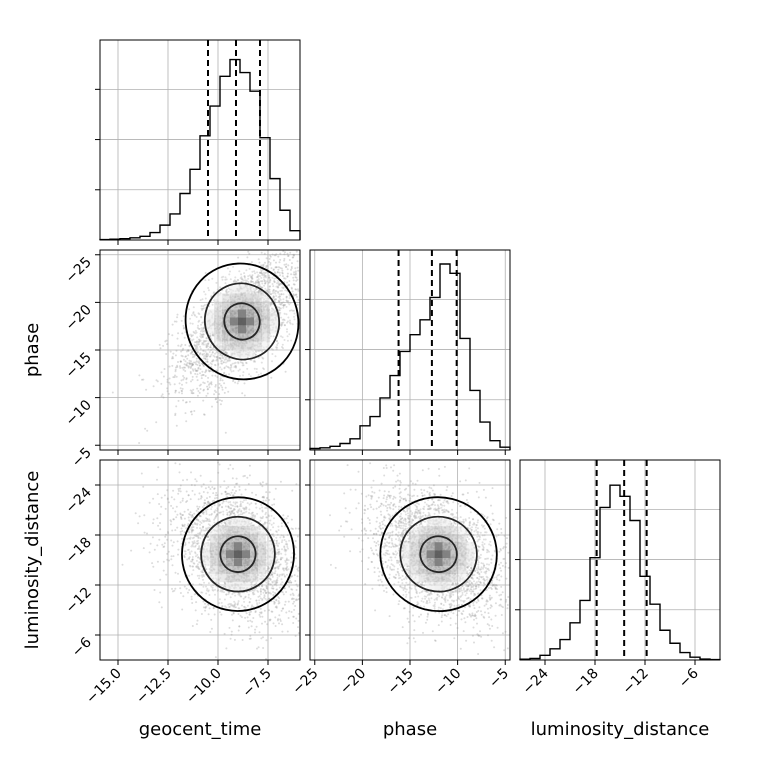 The width and height of the screenshot is (760, 760). What do you see at coordinates (82, 458) in the screenshot?
I see `y-tick-label-phase: −5` at bounding box center [82, 458].